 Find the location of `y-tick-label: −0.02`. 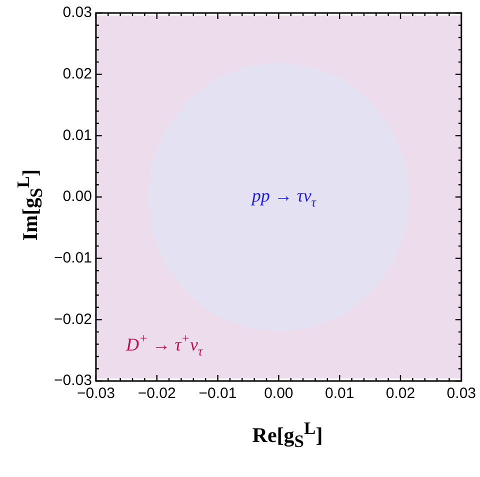

y-tick-label: −0.02 is located at coordinates (73, 319).